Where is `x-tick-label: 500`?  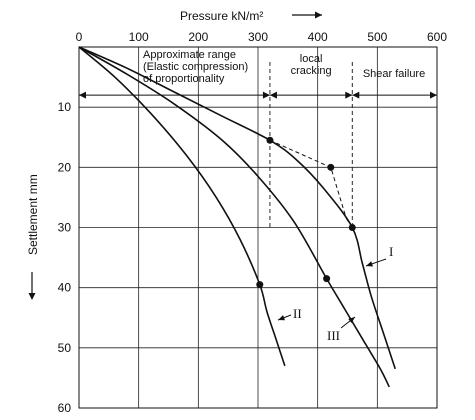 x-tick-label: 500 is located at coordinates (377, 37).